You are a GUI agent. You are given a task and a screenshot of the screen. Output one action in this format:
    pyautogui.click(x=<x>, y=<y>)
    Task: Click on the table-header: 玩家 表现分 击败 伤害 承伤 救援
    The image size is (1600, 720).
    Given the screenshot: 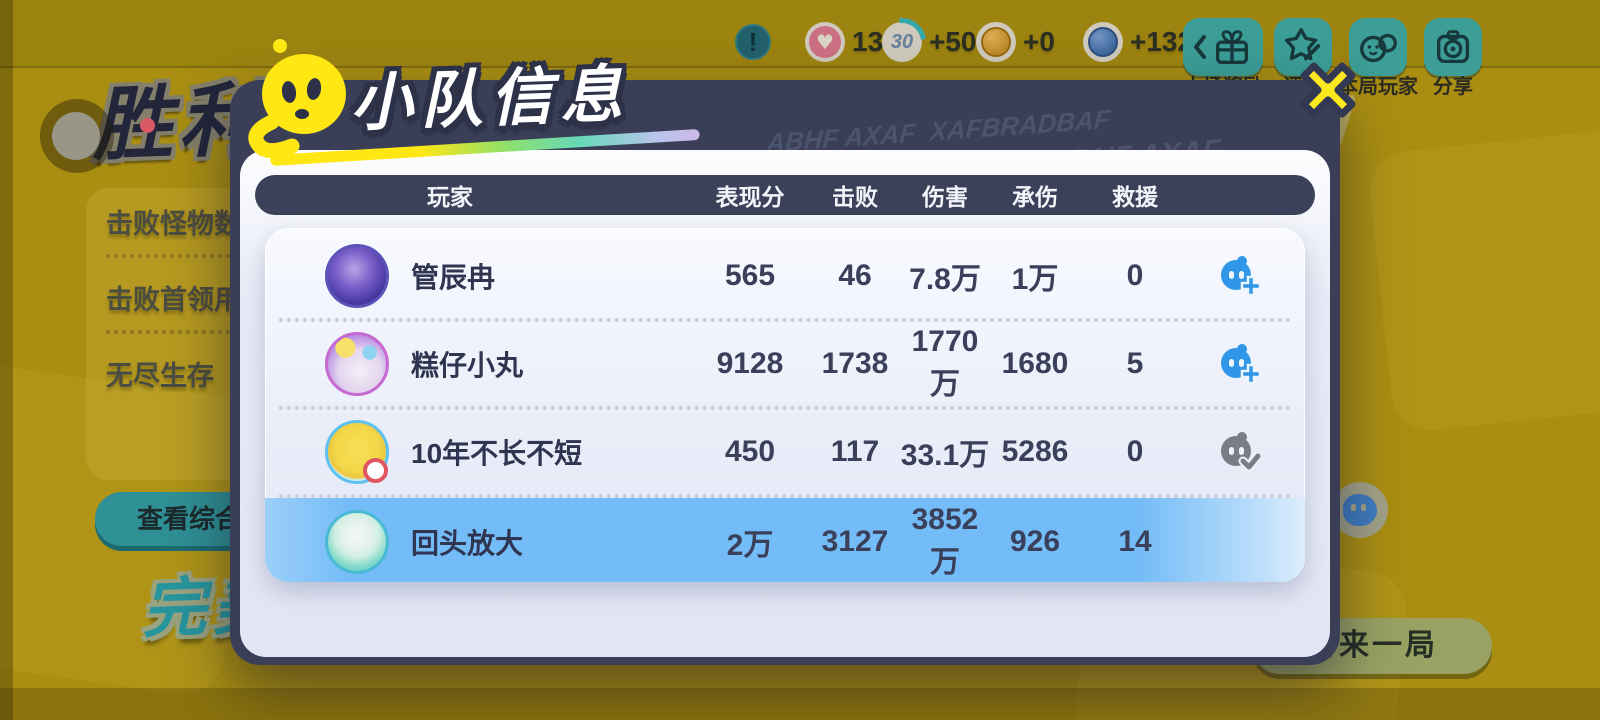 What is the action you would take?
    pyautogui.click(x=785, y=195)
    